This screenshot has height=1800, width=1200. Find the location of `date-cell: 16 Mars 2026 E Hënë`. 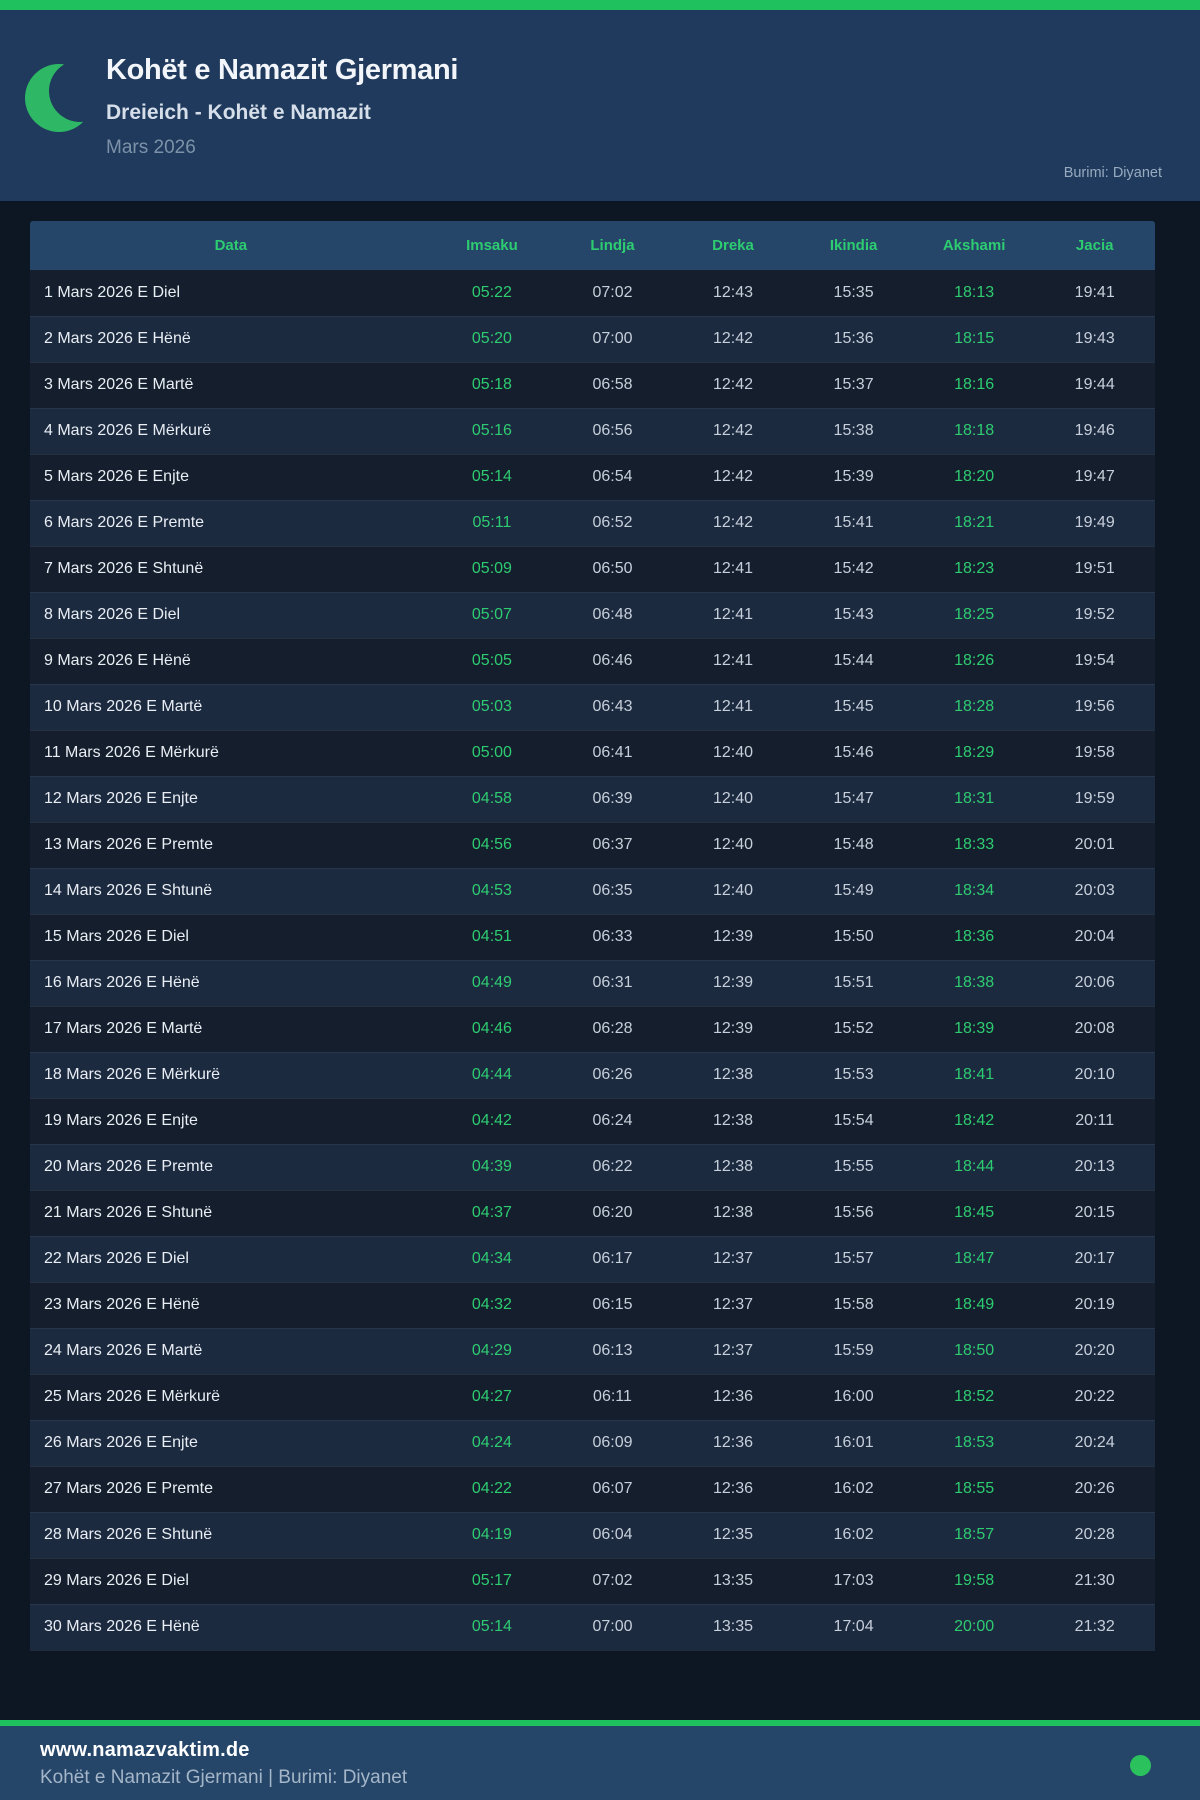

date-cell: 16 Mars 2026 E Hënë is located at coordinates (122, 982).